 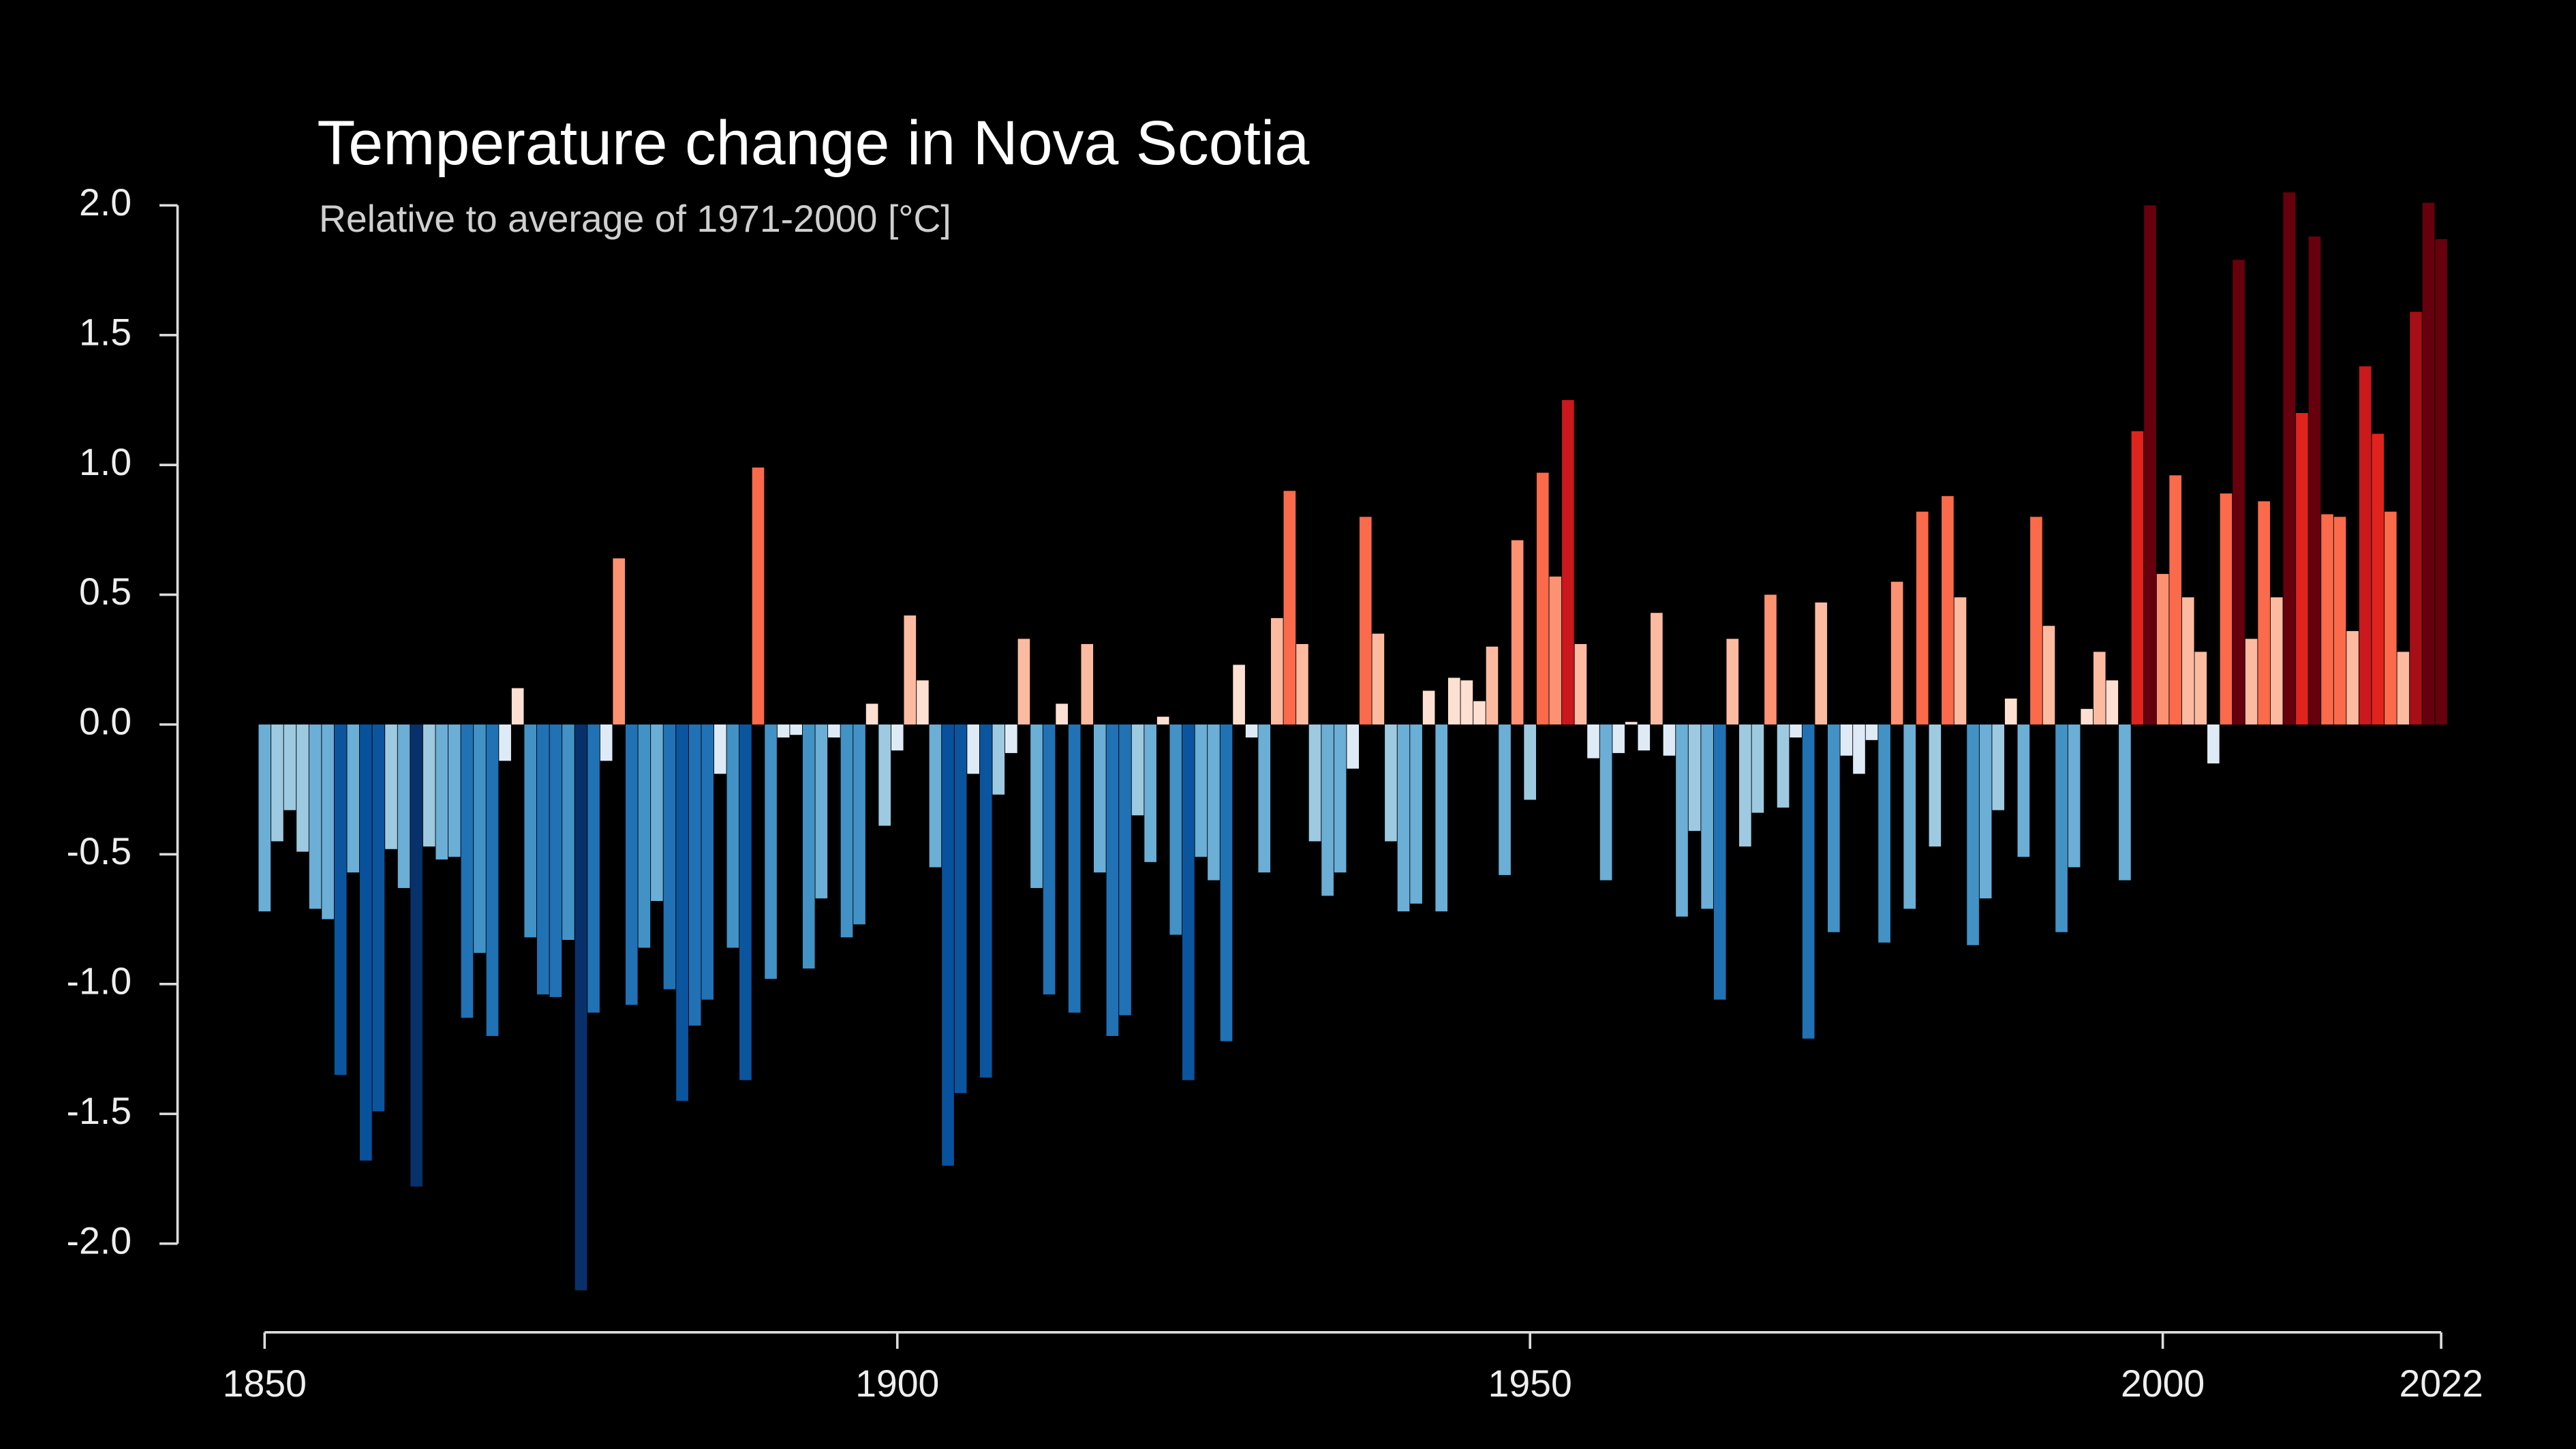 What do you see at coordinates (100, 1240) in the screenshot?
I see `y-tick-label: -2.0` at bounding box center [100, 1240].